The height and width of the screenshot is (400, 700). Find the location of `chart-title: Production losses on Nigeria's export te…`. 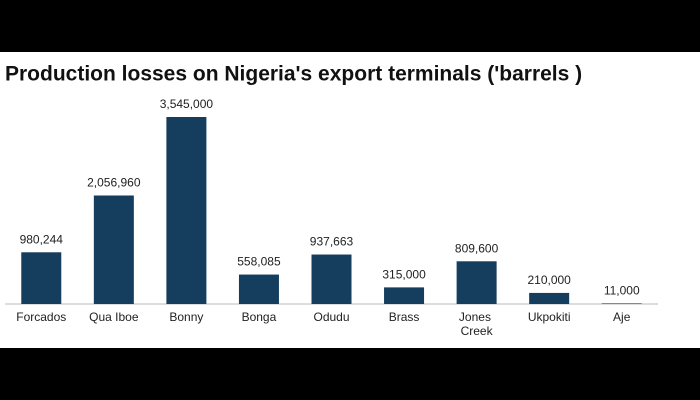

chart-title: Production losses on Nigeria's export te… is located at coordinates (293, 74).